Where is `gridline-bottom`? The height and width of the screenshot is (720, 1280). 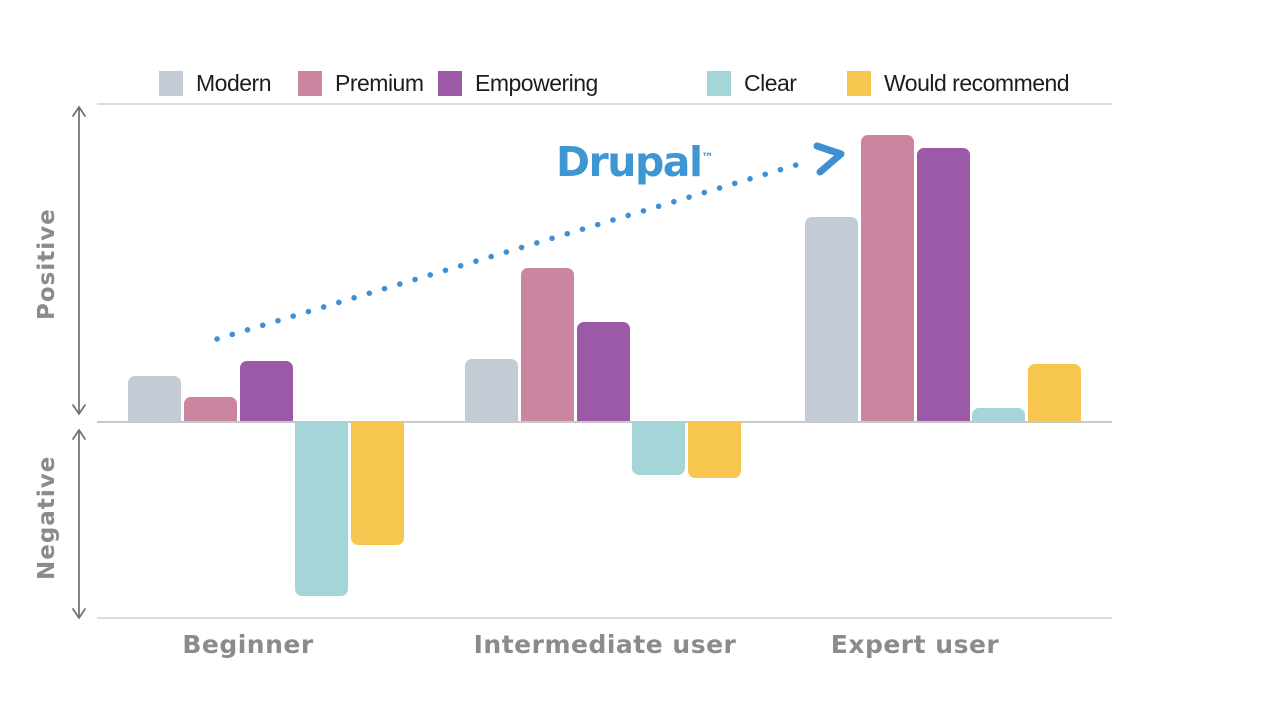
gridline-bottom is located at coordinates (604, 618).